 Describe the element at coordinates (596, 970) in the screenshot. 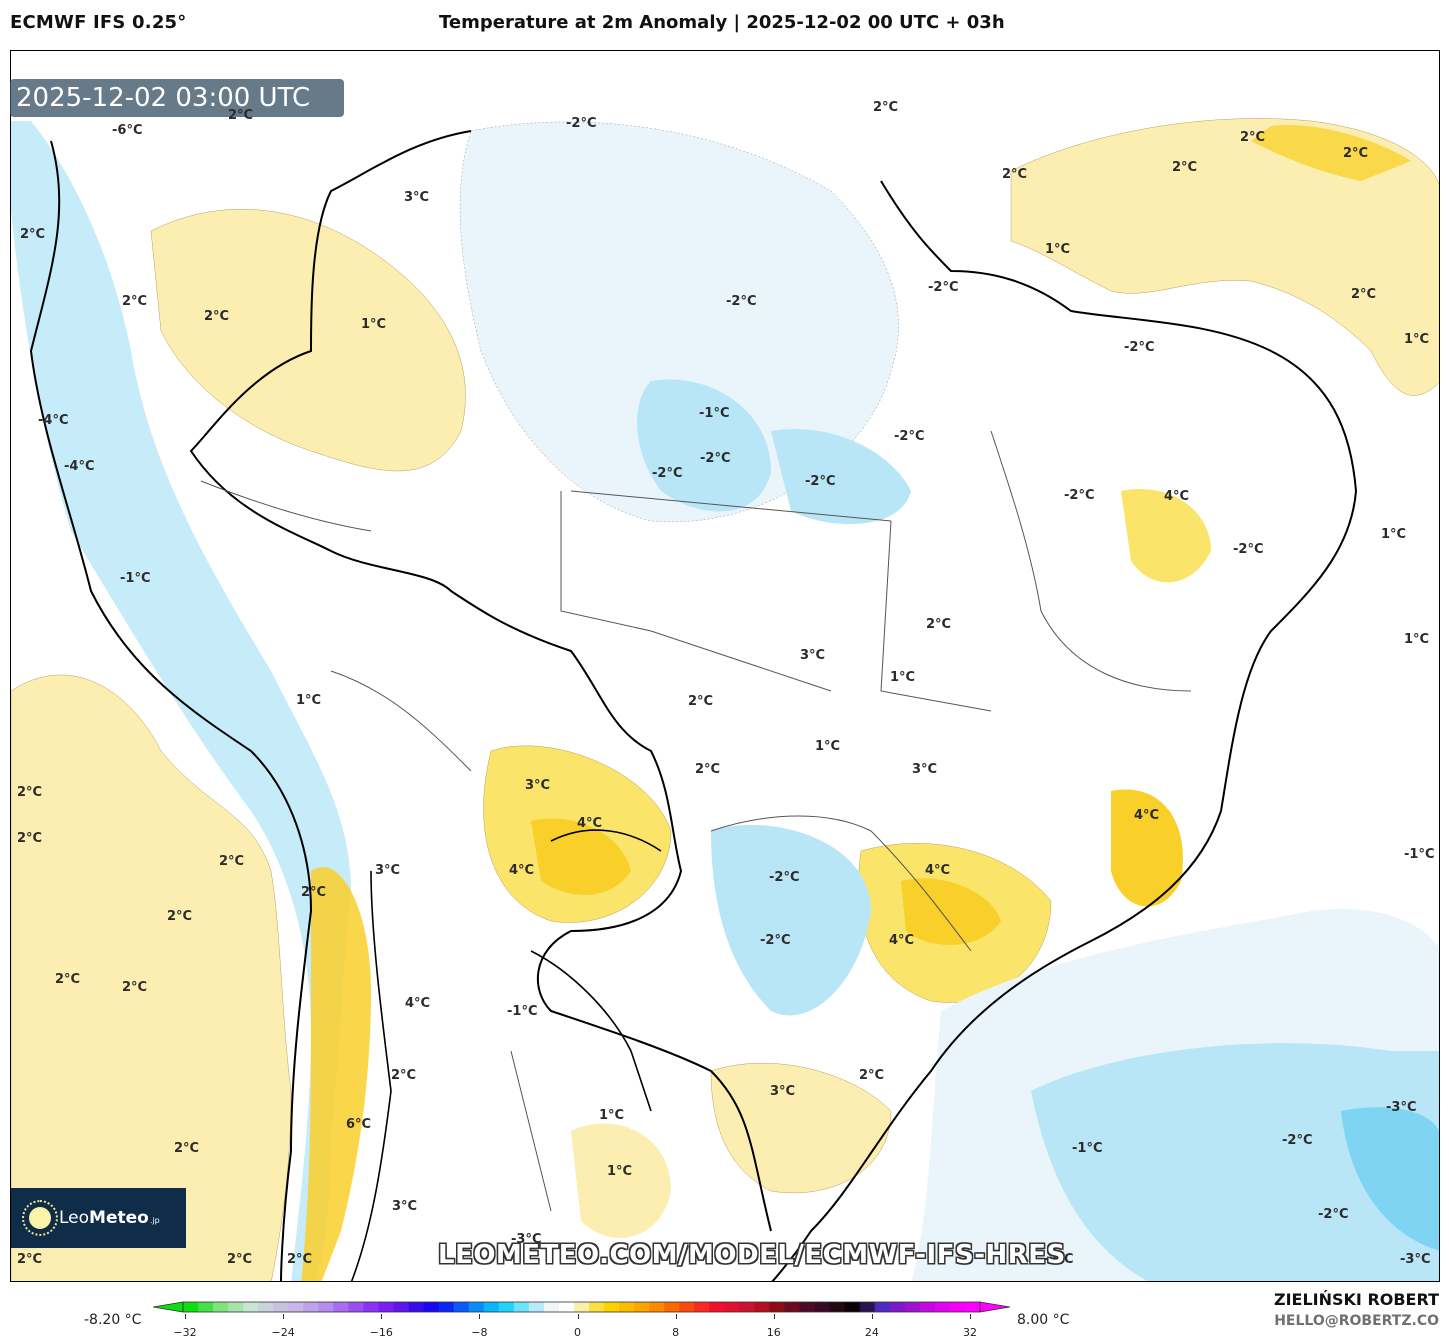

I see `border-paraguay` at that location.